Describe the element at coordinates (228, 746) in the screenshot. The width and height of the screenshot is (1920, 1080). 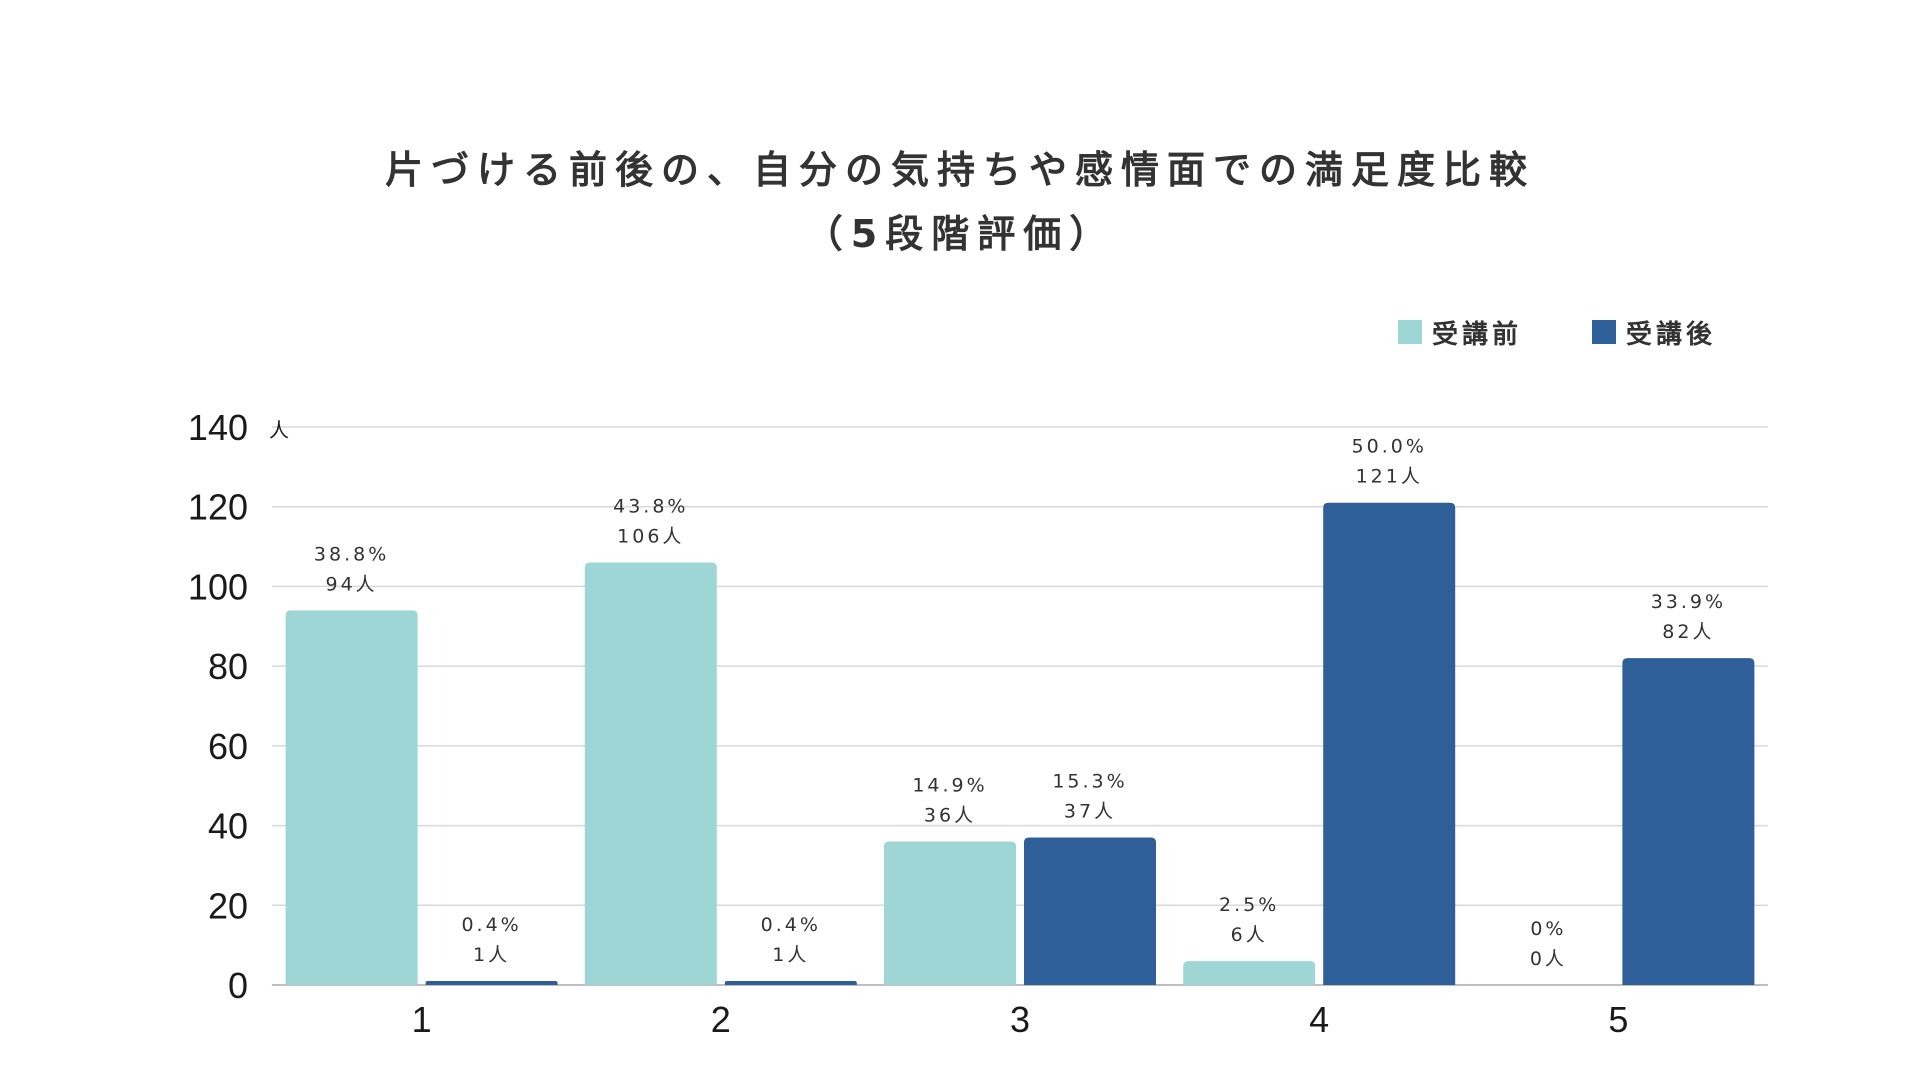
I see `y-tick-label-60: 60` at that location.